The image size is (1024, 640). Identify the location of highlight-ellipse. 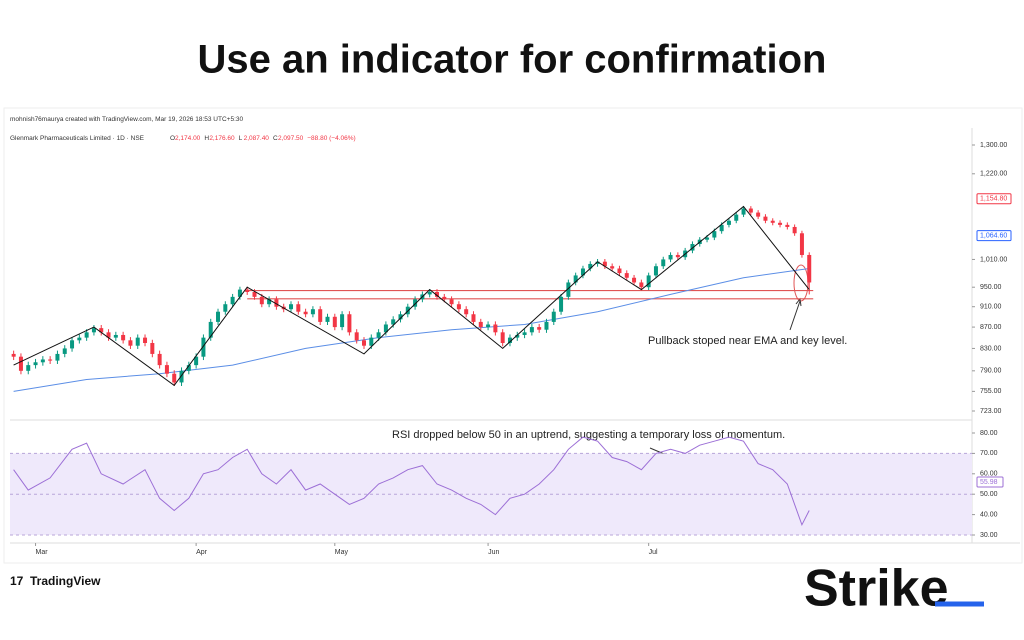
(801, 283).